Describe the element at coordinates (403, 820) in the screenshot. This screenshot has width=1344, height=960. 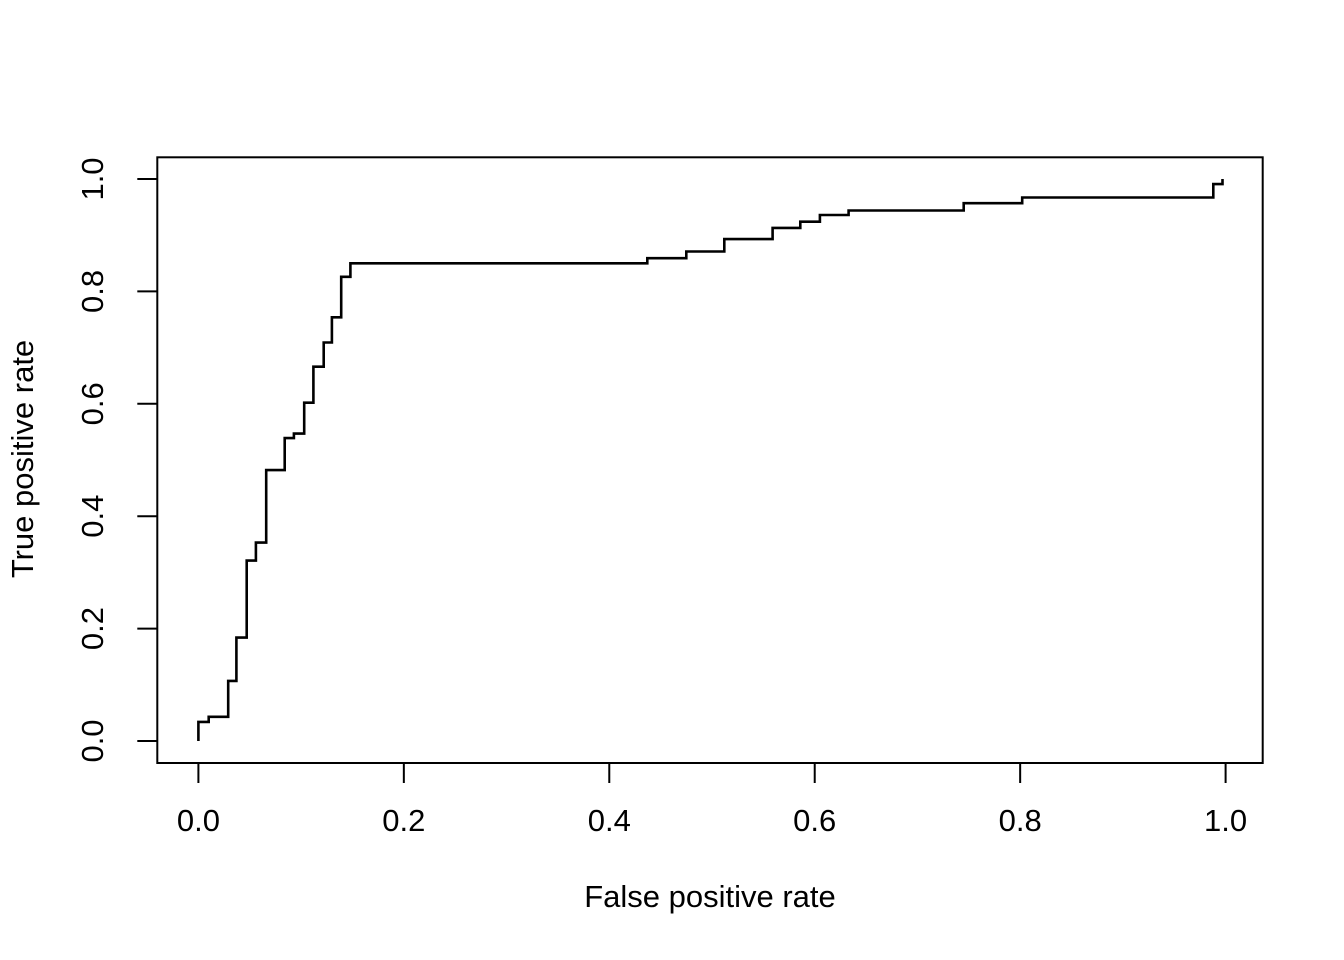
I see `x-tick-label: 0.2` at that location.